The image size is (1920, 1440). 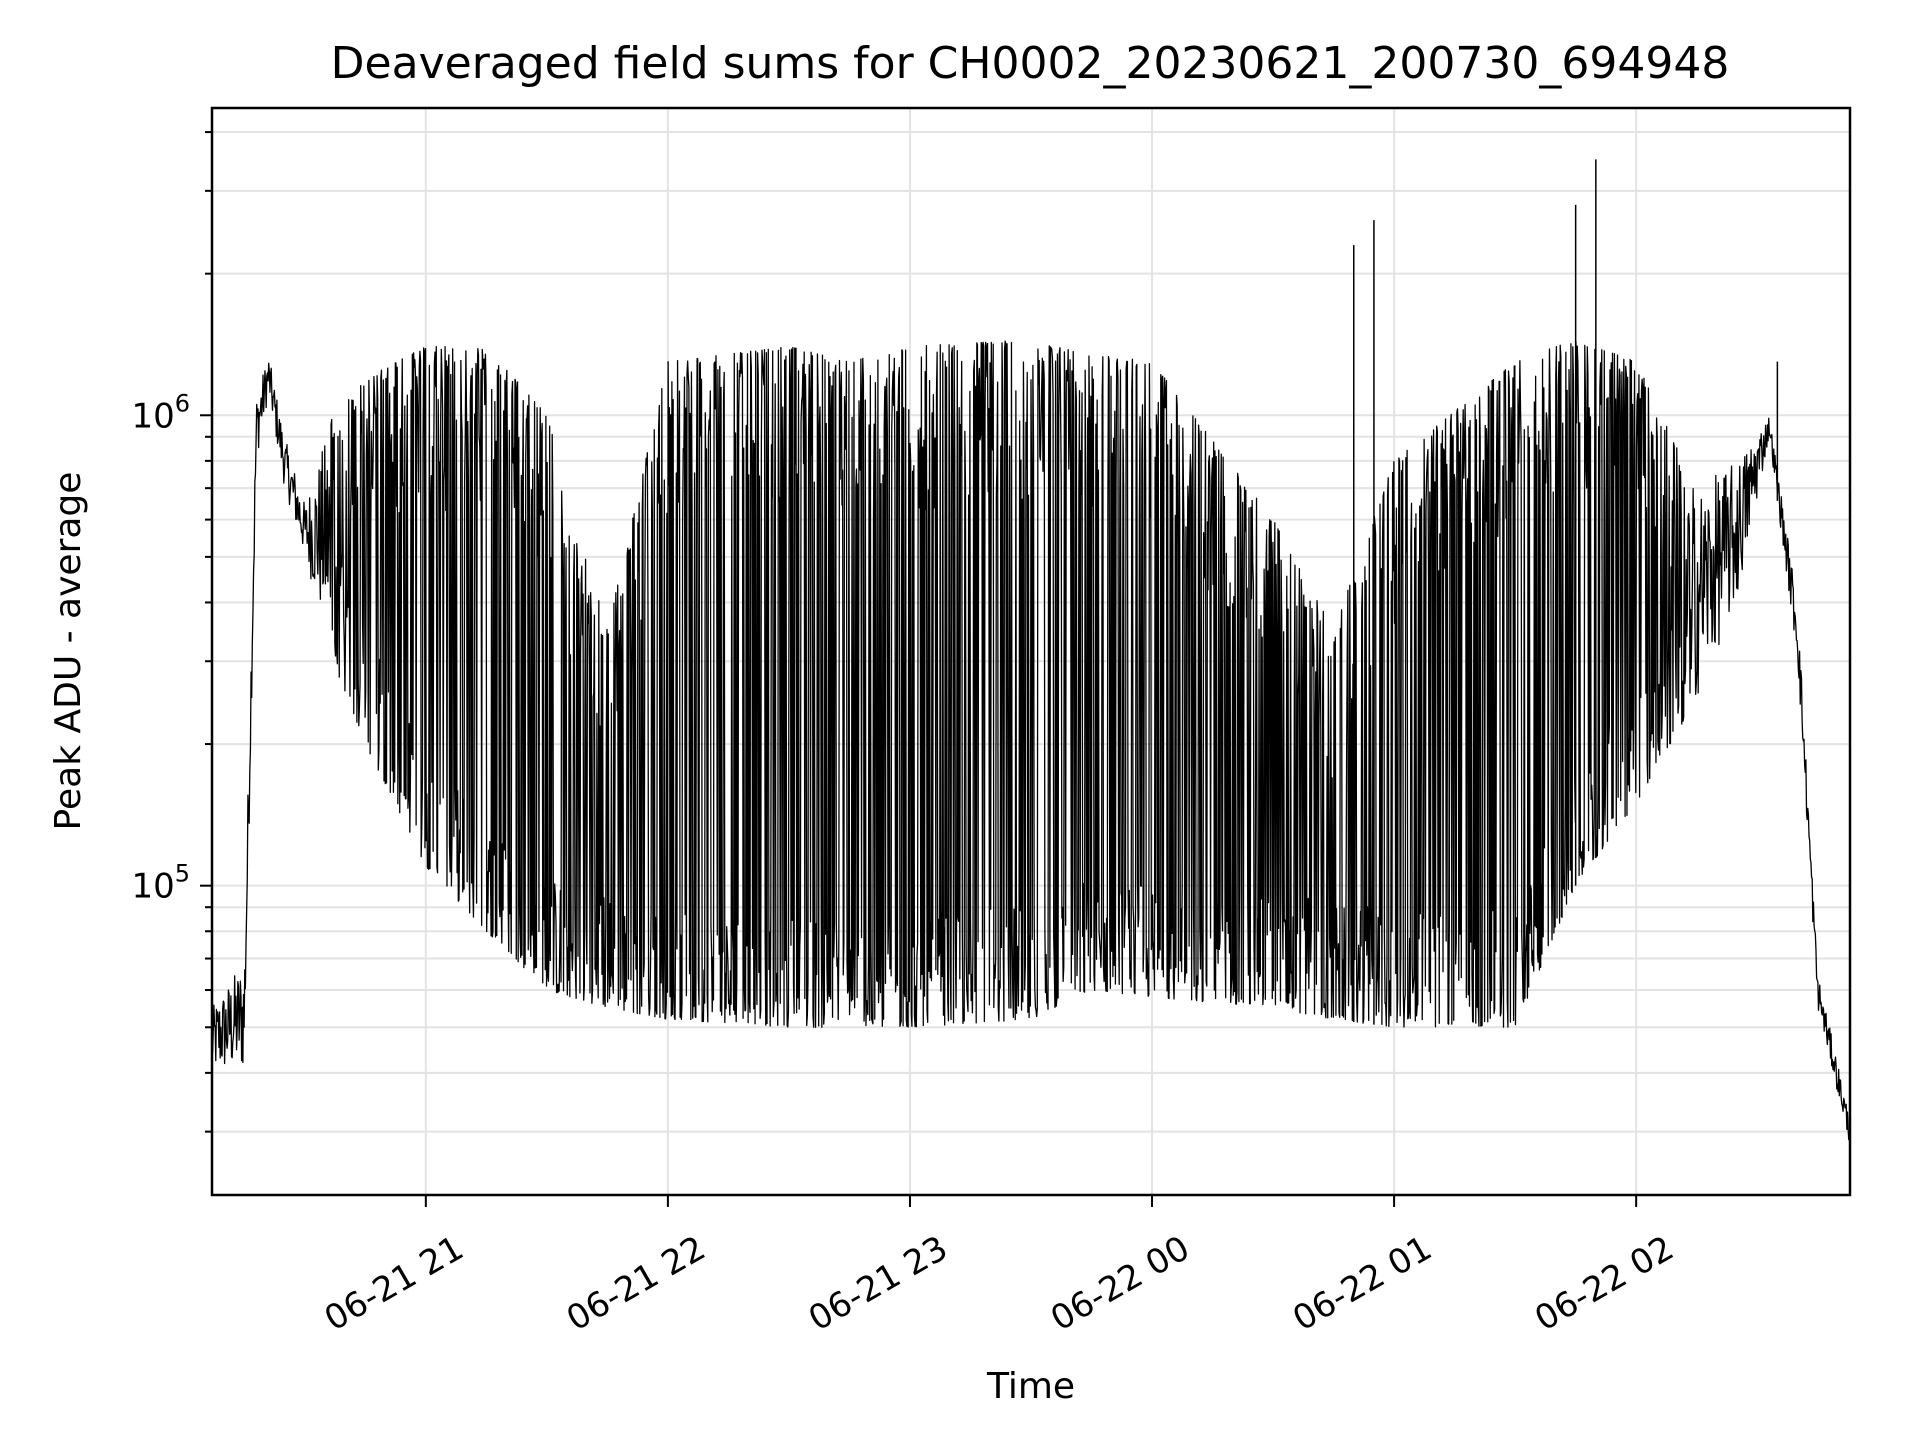 I want to click on y-axis-label: Peak ADU - average, so click(x=68, y=651).